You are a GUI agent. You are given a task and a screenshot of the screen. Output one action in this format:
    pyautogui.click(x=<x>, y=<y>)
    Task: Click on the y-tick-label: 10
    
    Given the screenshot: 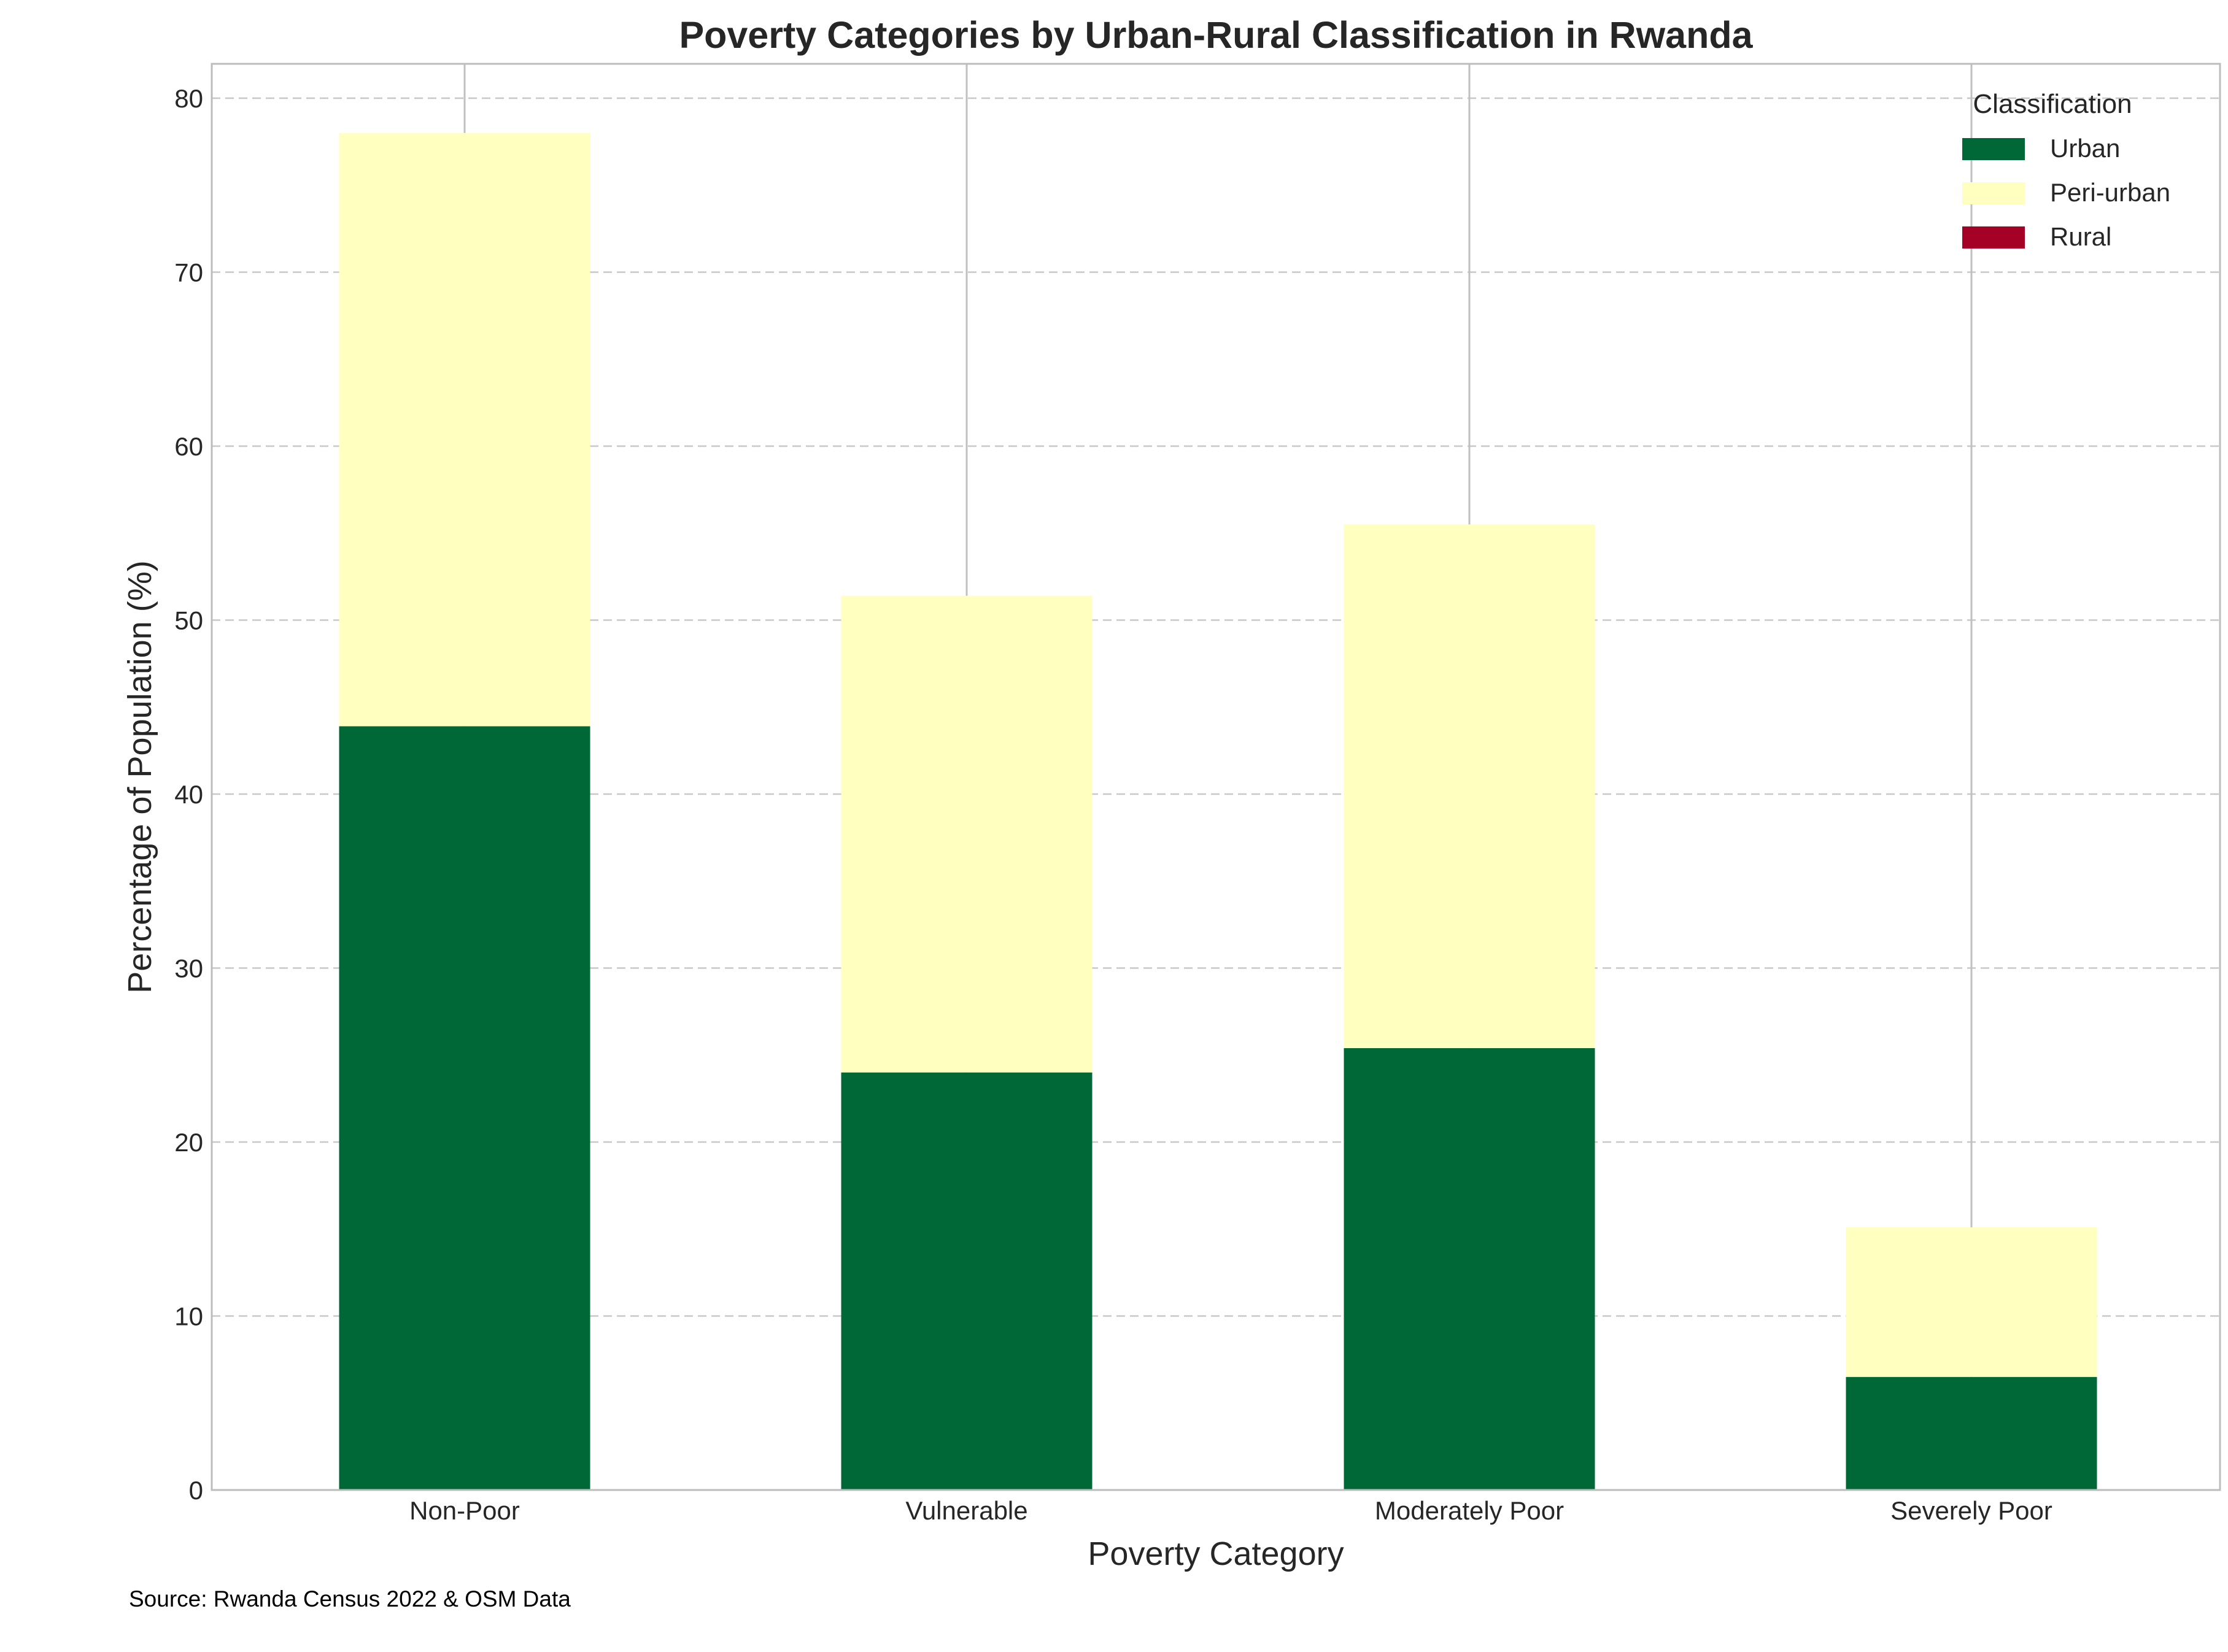 What is the action you would take?
    pyautogui.click(x=188, y=1316)
    